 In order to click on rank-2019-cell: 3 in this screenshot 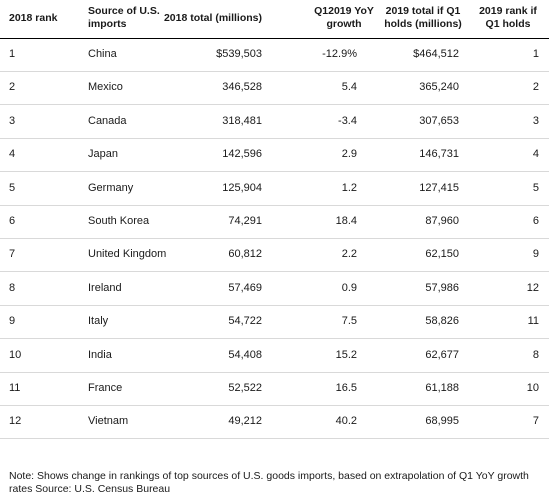, I will do `click(535, 120)`.